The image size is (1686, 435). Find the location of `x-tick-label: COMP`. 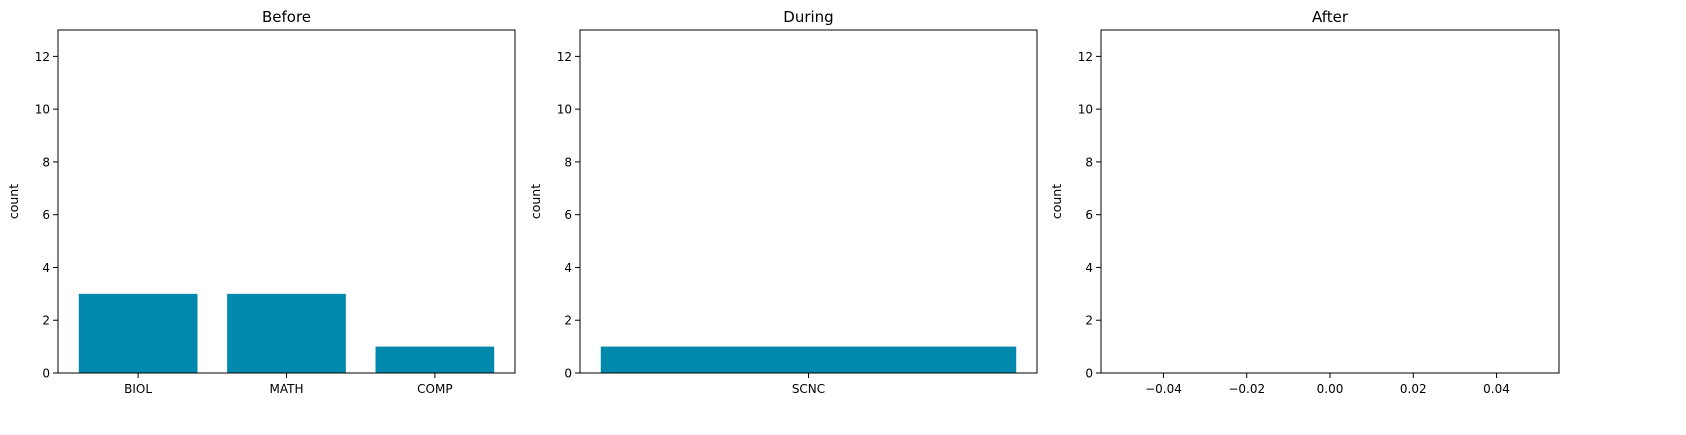

x-tick-label: COMP is located at coordinates (434, 389).